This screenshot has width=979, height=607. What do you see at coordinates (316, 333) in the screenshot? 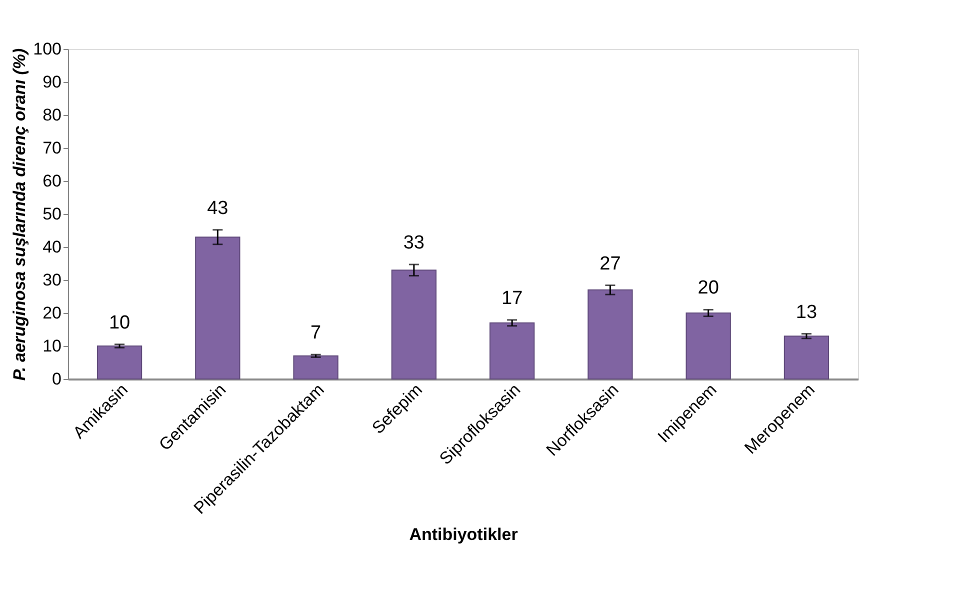
I see `data-label: 7` at bounding box center [316, 333].